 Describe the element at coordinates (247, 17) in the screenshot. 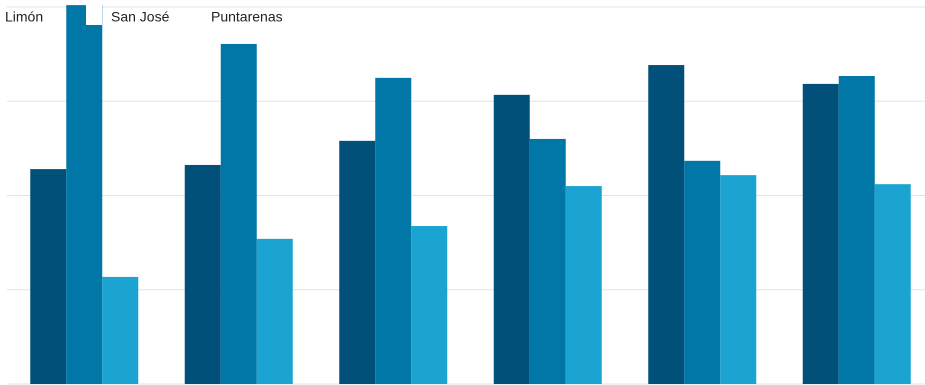

I see `legend-label: Puntarenas` at that location.